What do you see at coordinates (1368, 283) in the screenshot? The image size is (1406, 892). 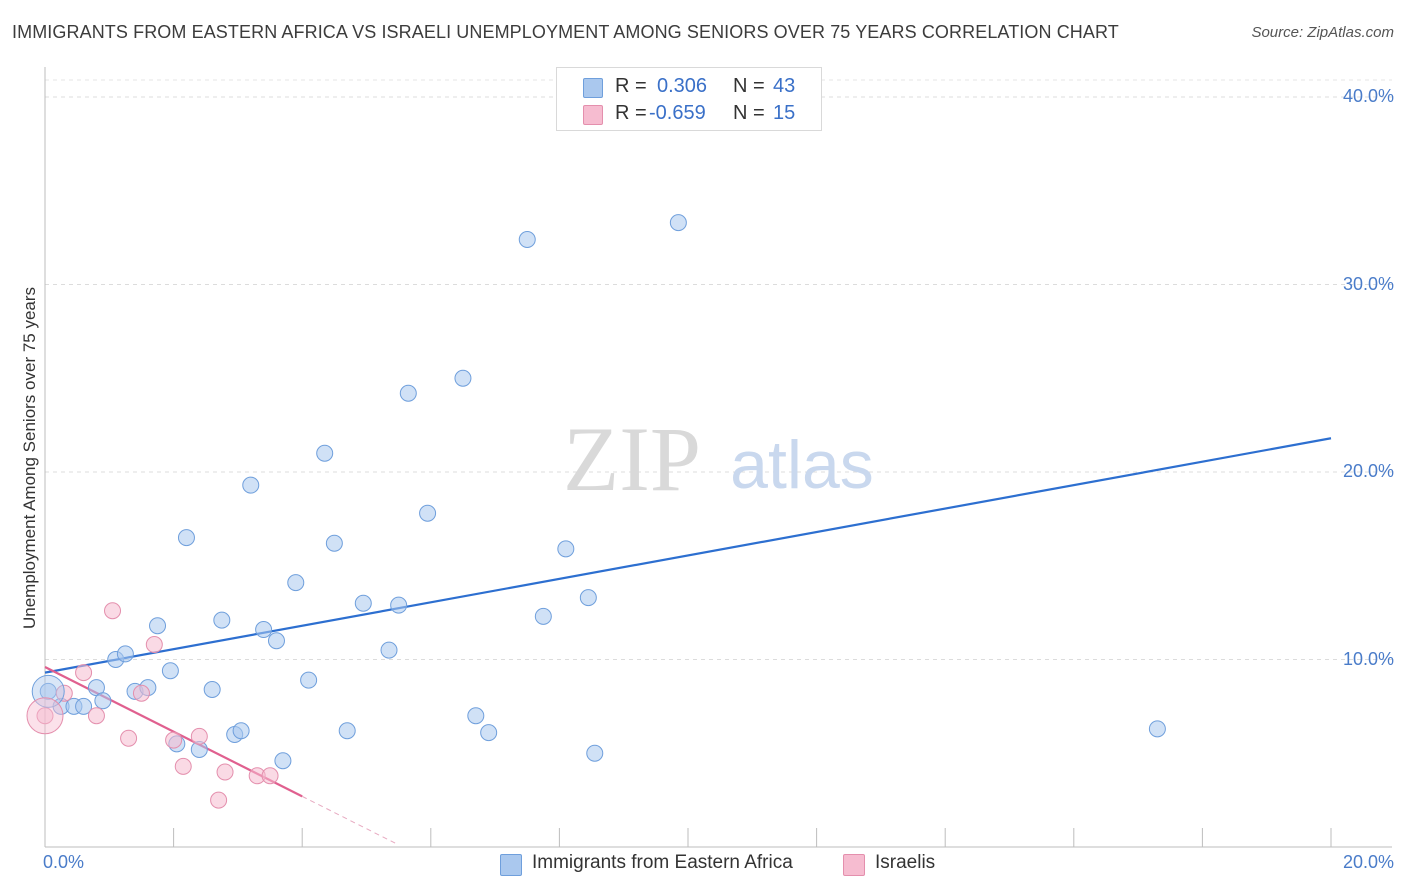 I see `y-tick-label: 30.0%` at bounding box center [1368, 283].